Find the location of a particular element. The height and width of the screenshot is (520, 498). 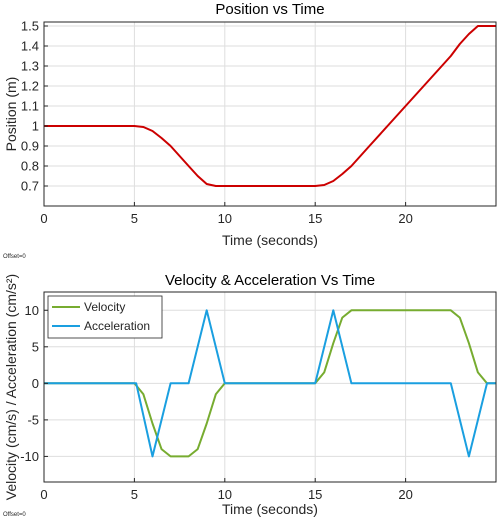

legend-box is located at coordinates (105, 317).